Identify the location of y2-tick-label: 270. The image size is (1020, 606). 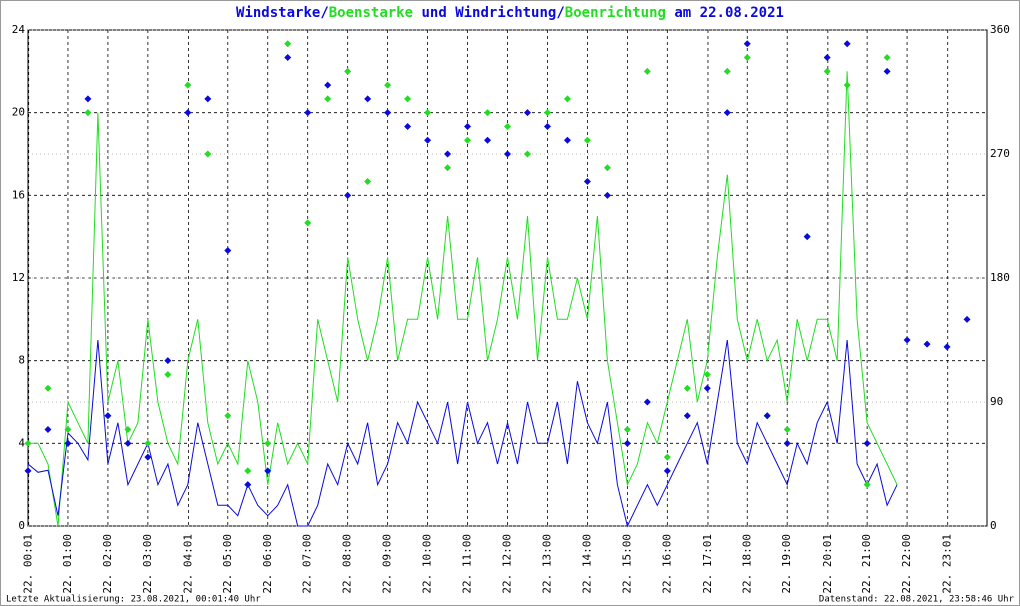
(1000, 153).